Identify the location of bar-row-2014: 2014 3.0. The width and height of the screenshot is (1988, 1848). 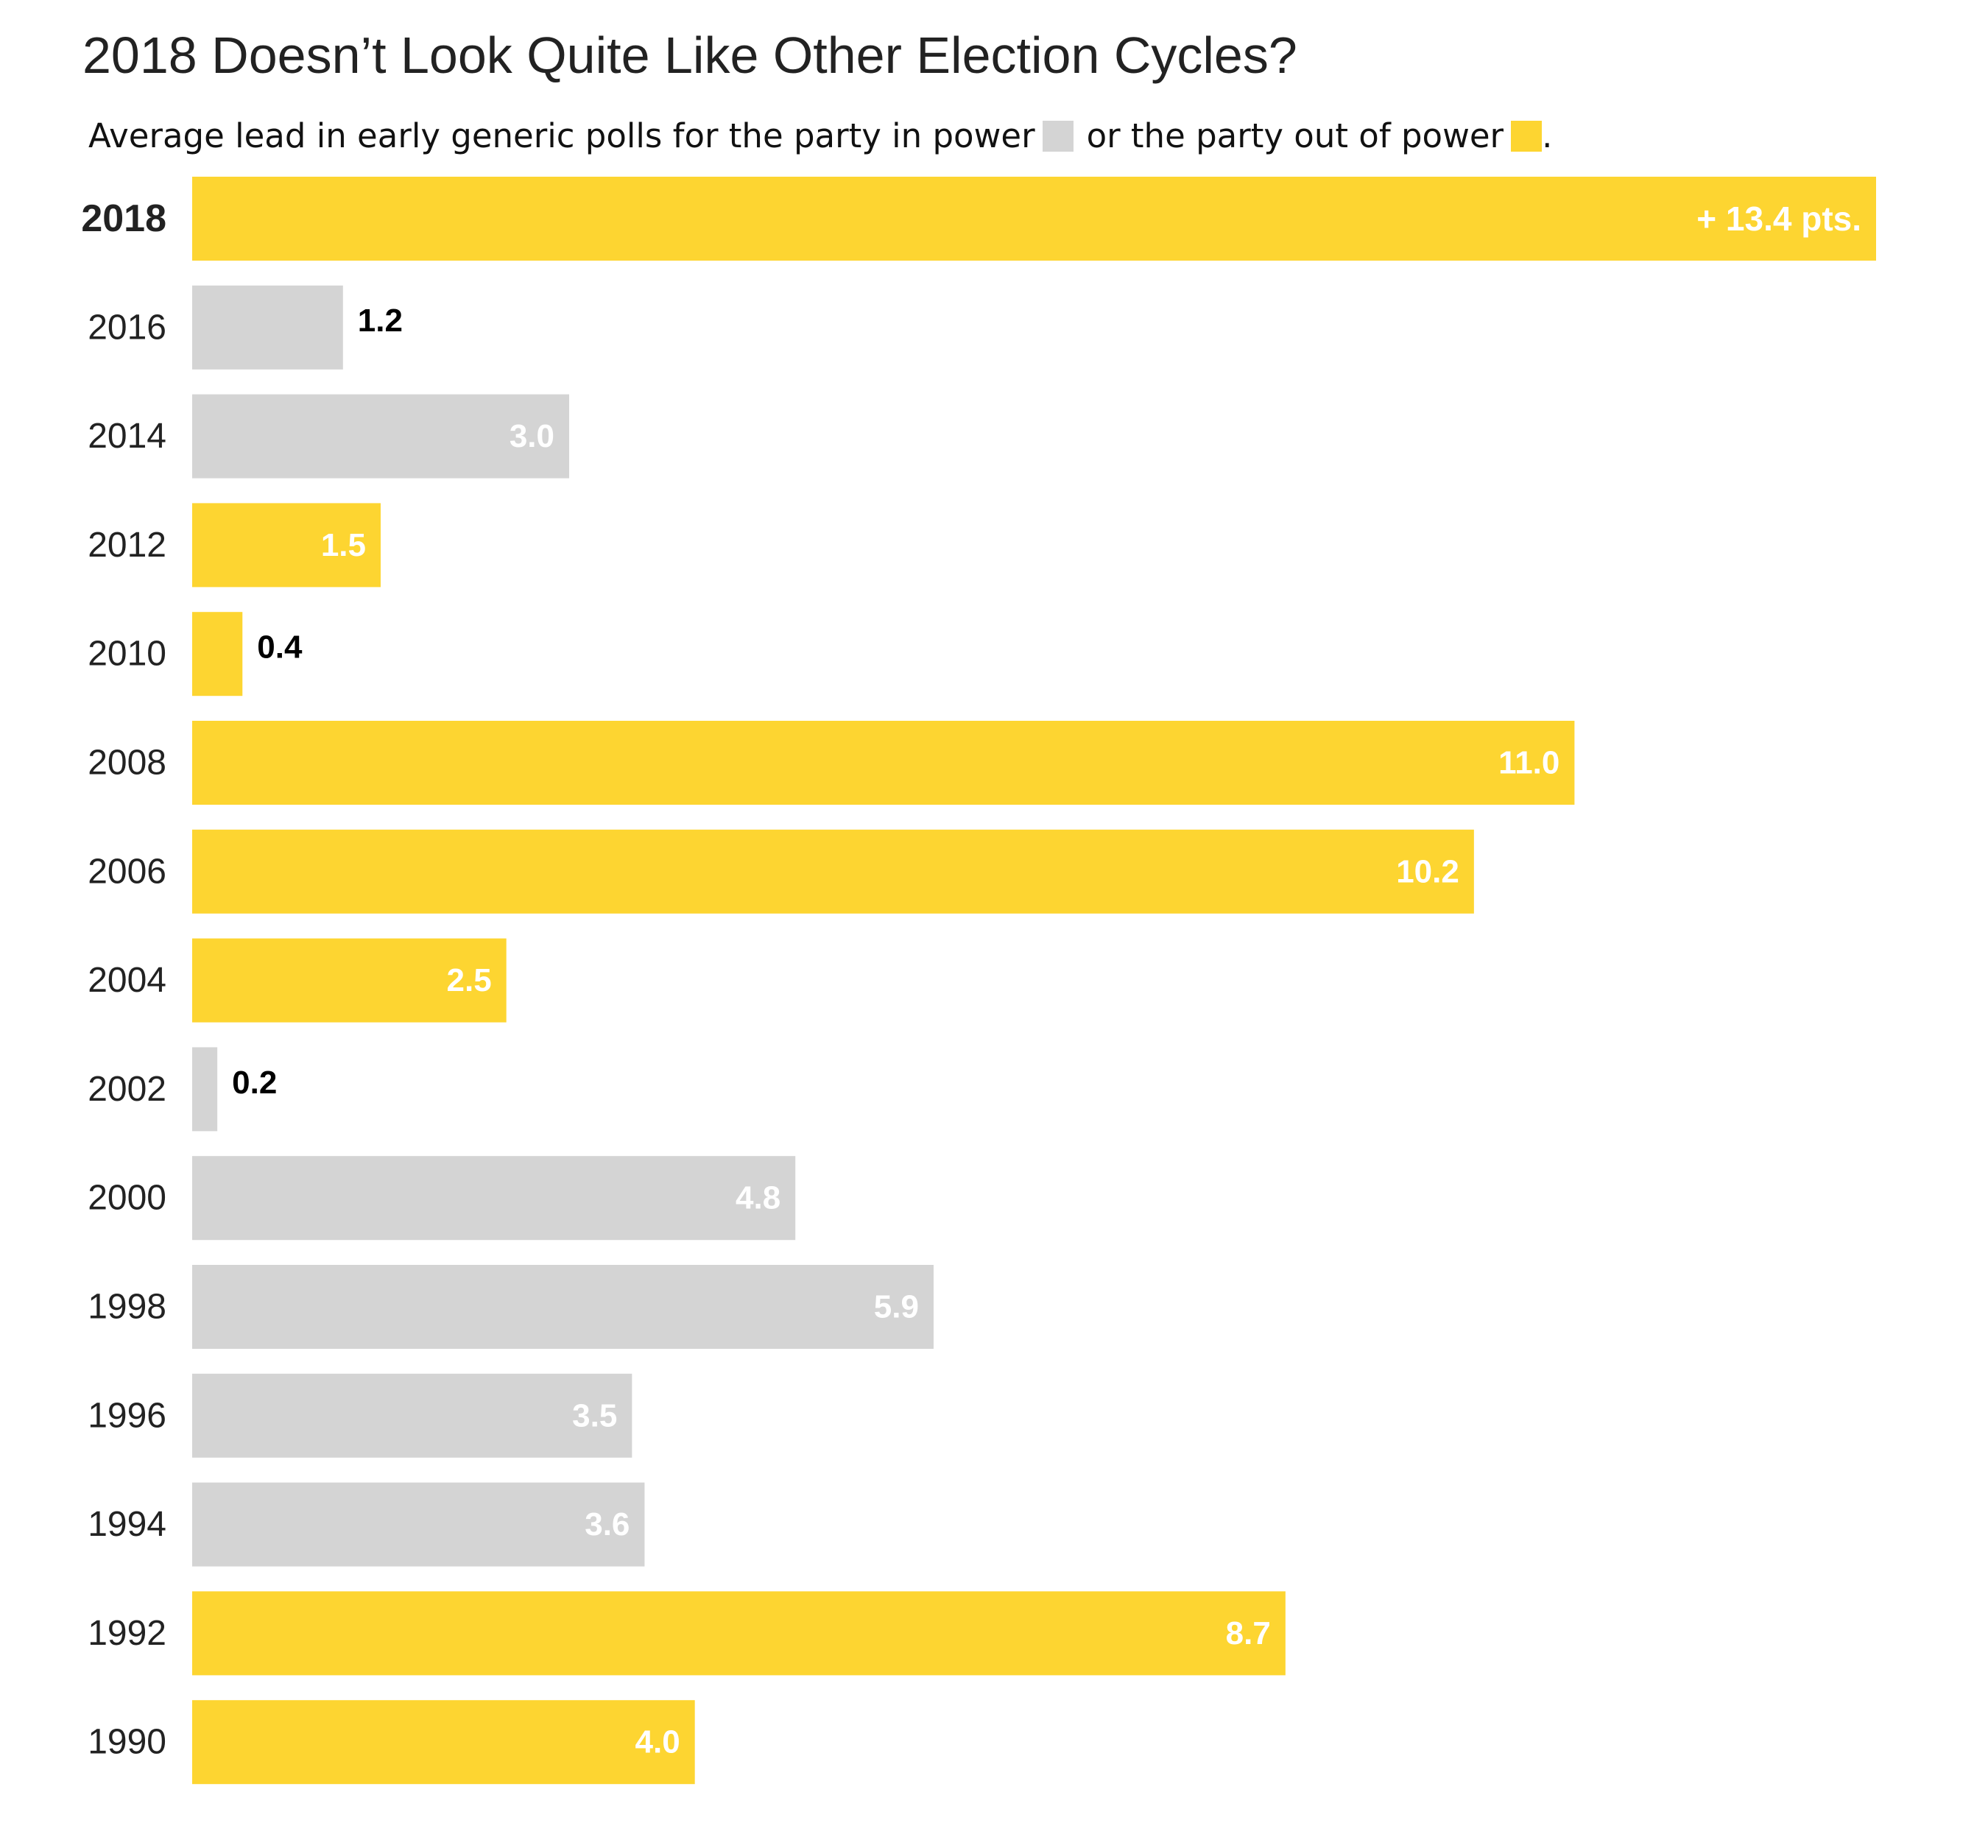
(329, 436).